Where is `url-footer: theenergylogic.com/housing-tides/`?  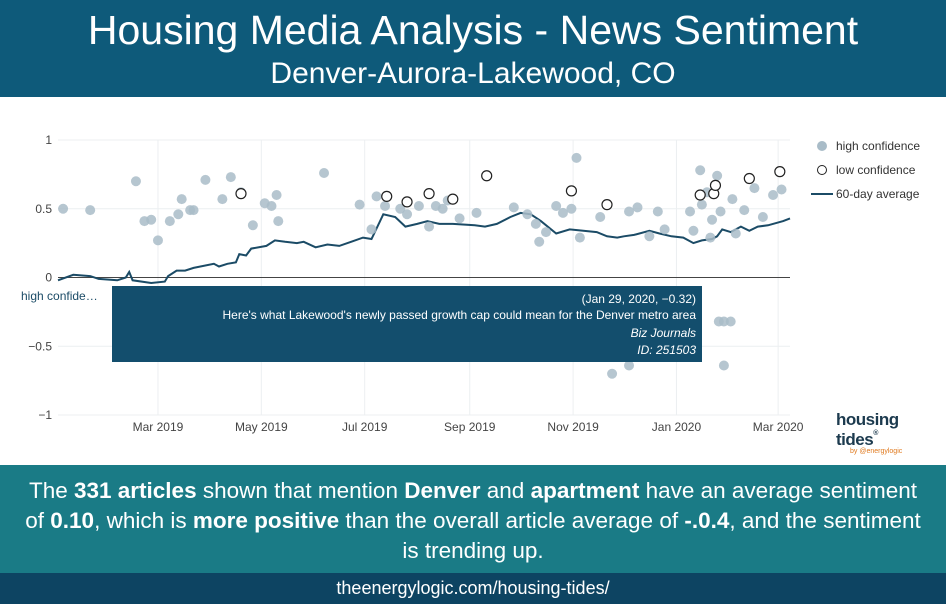 url-footer: theenergylogic.com/housing-tides/ is located at coordinates (473, 588).